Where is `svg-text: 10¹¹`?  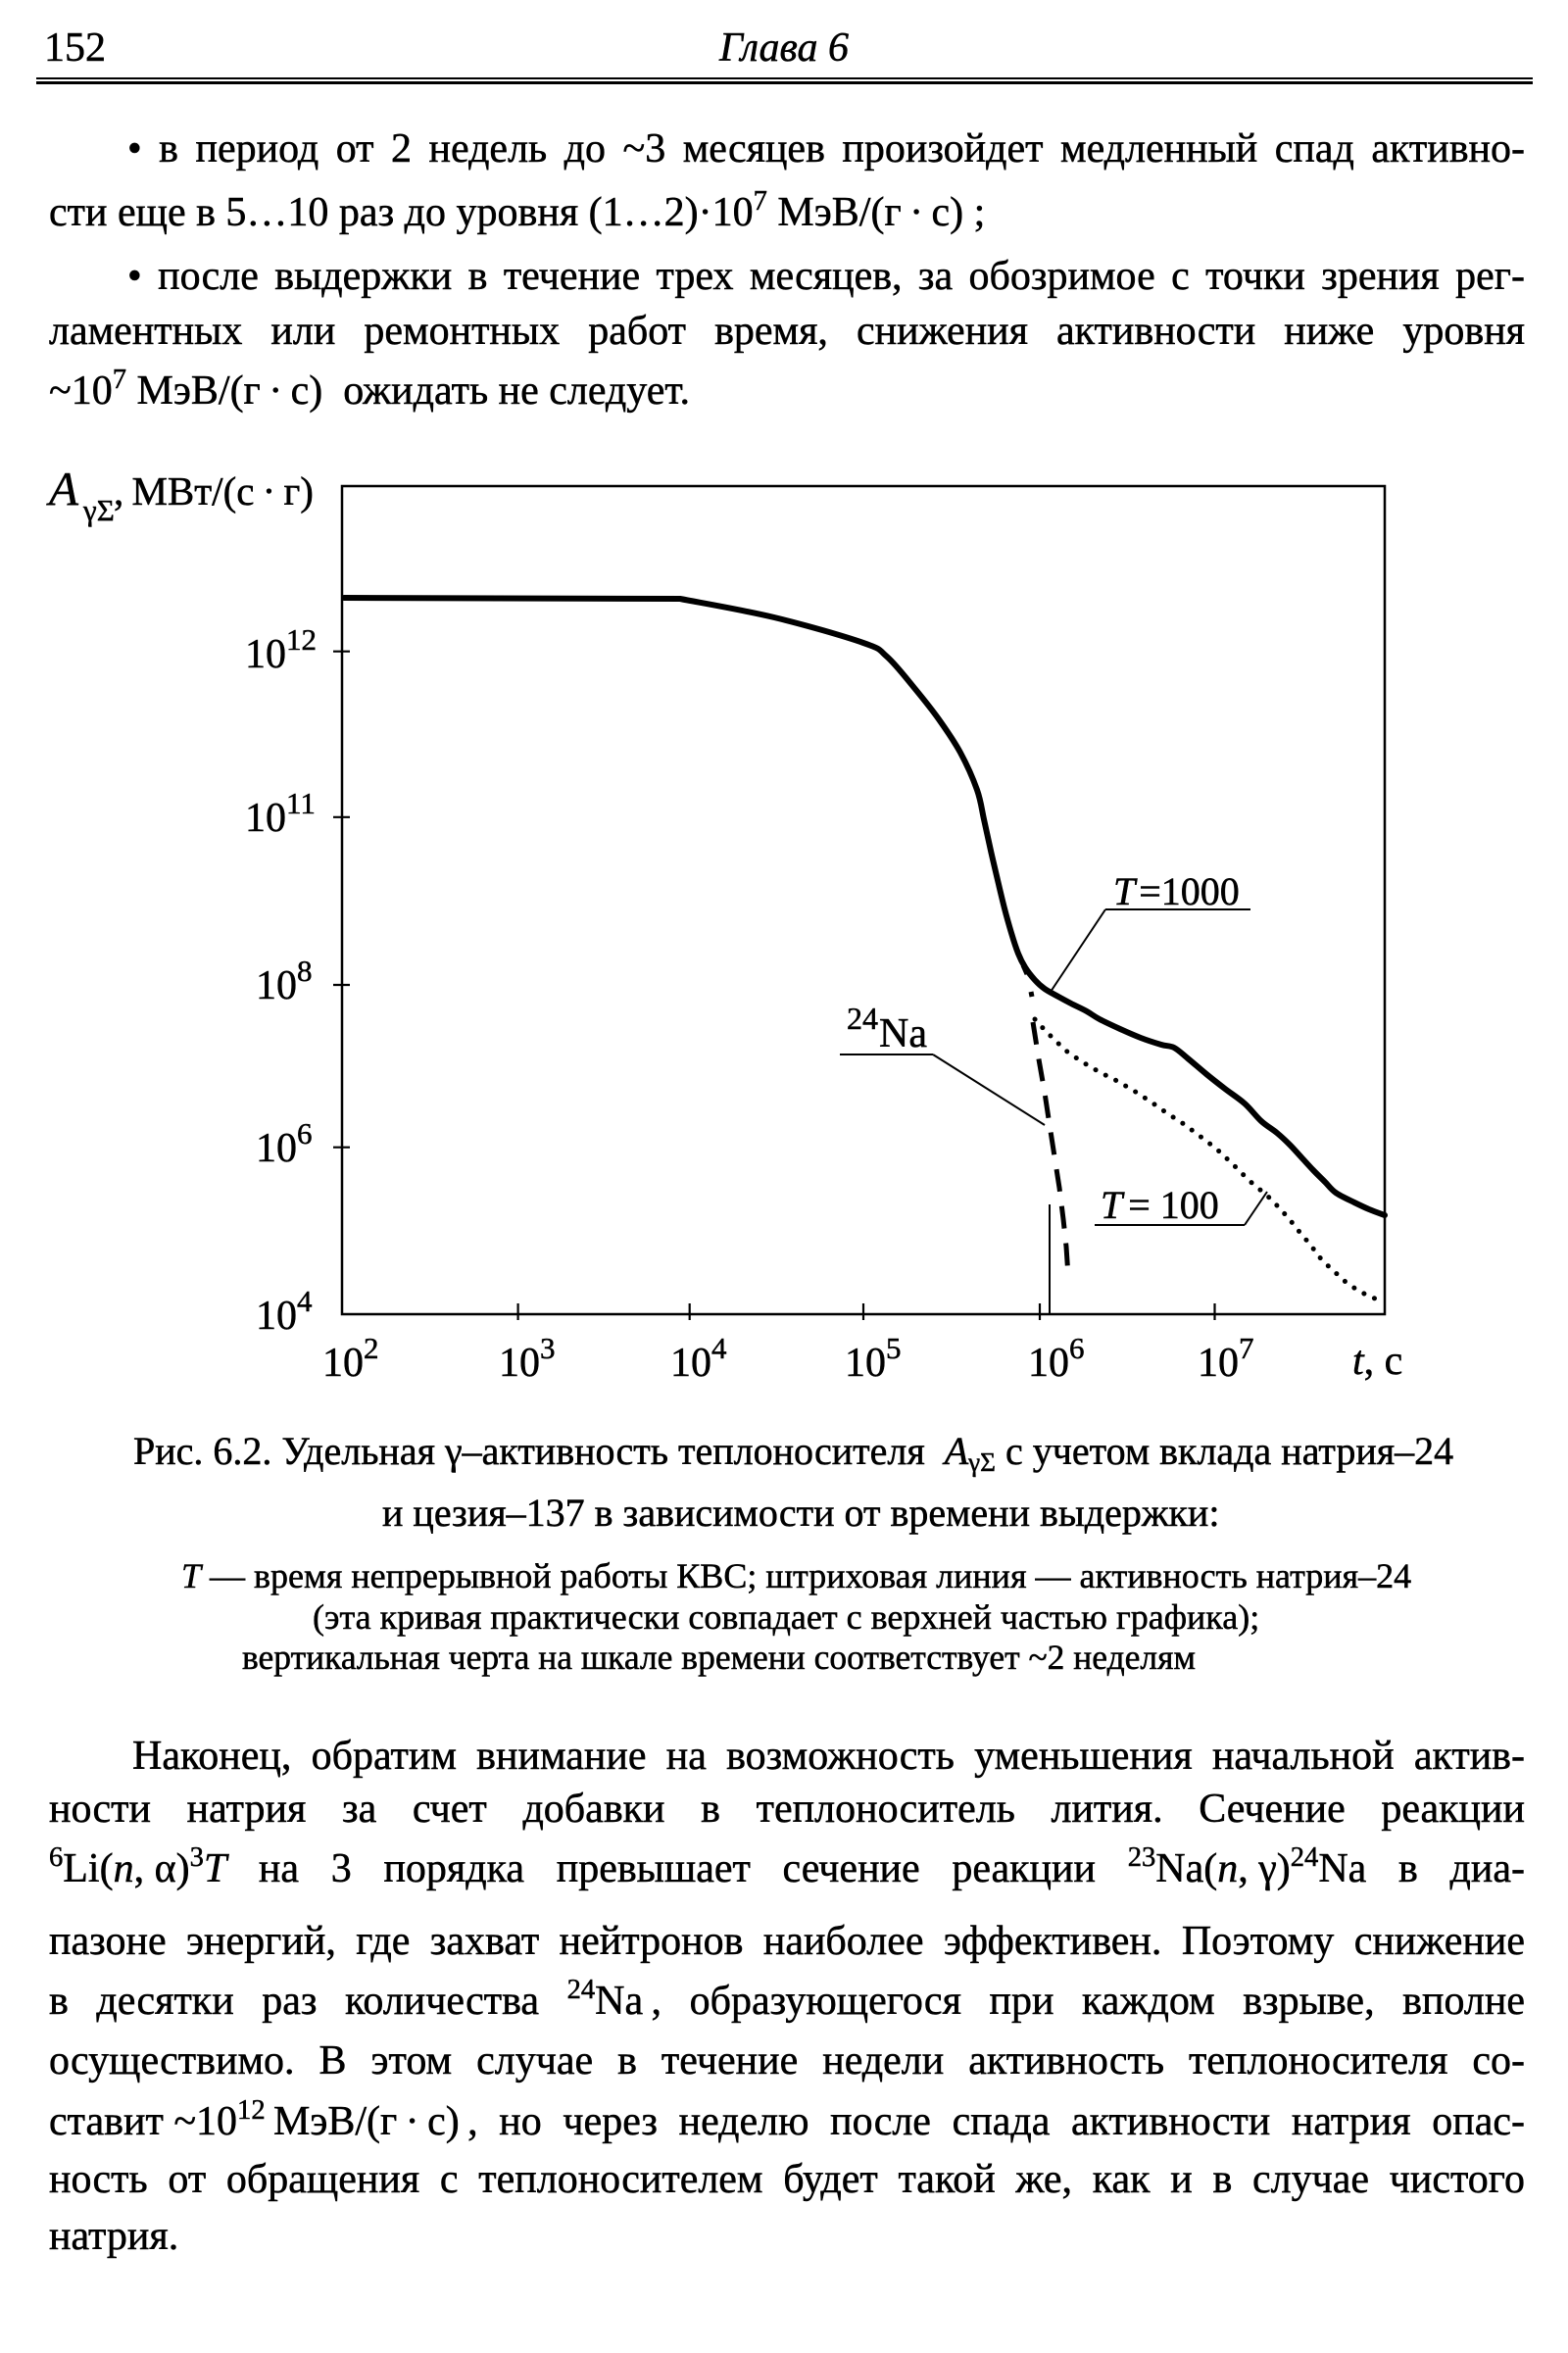
svg-text: 10¹¹ is located at coordinates (280, 814).